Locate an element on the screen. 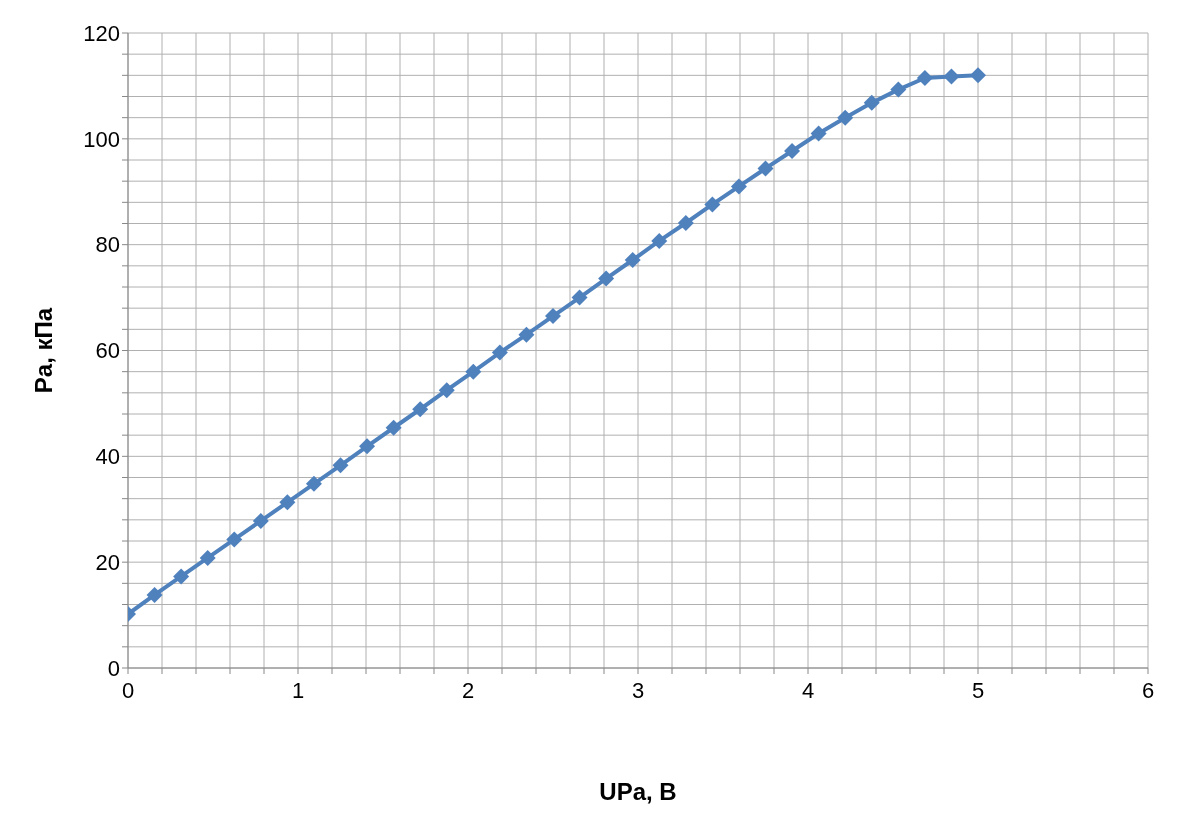 This screenshot has height=817, width=1178. x-tick-label: 3 is located at coordinates (638, 690).